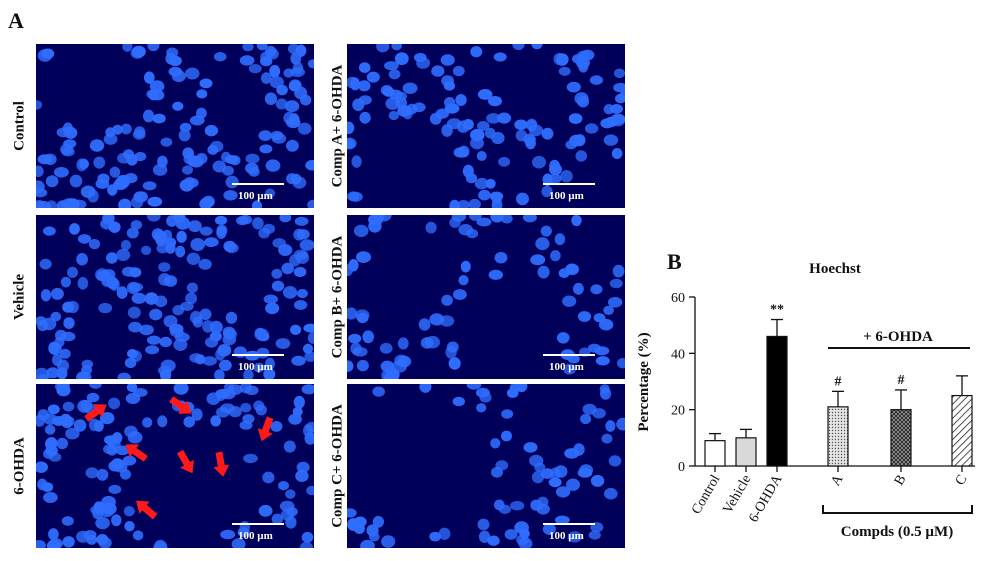 This screenshot has height=561, width=1000. I want to click on scale-bar-label: 100 µm, so click(255, 536).